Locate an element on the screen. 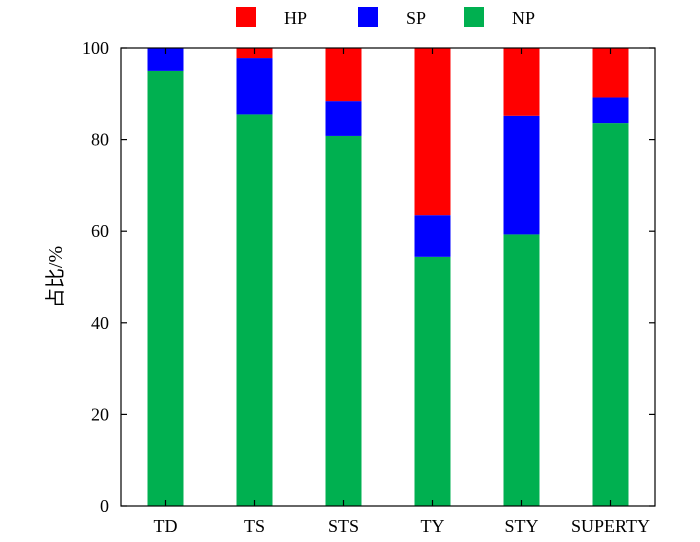  y-tick-label: 20 is located at coordinates (100, 414).